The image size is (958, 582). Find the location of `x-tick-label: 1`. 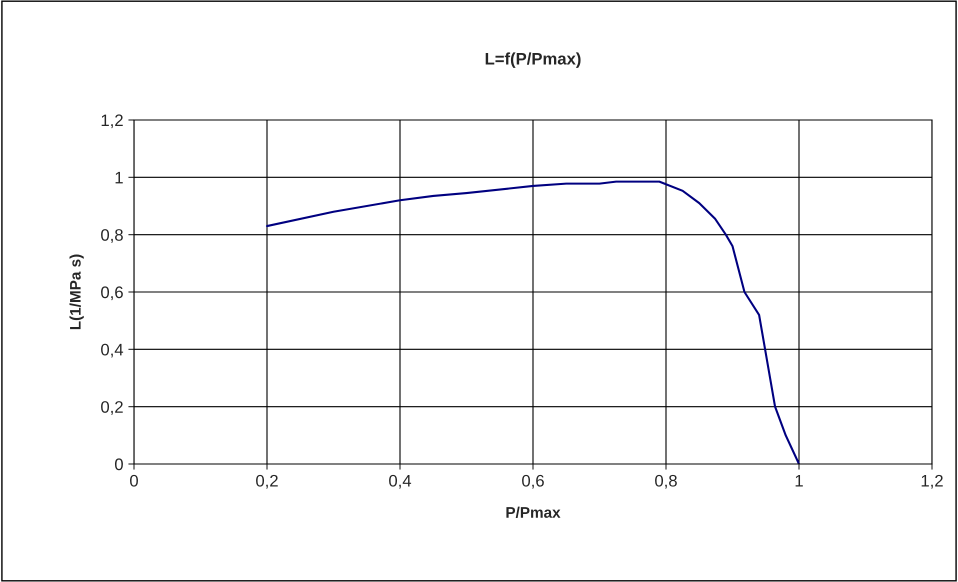

x-tick-label: 1 is located at coordinates (799, 480).